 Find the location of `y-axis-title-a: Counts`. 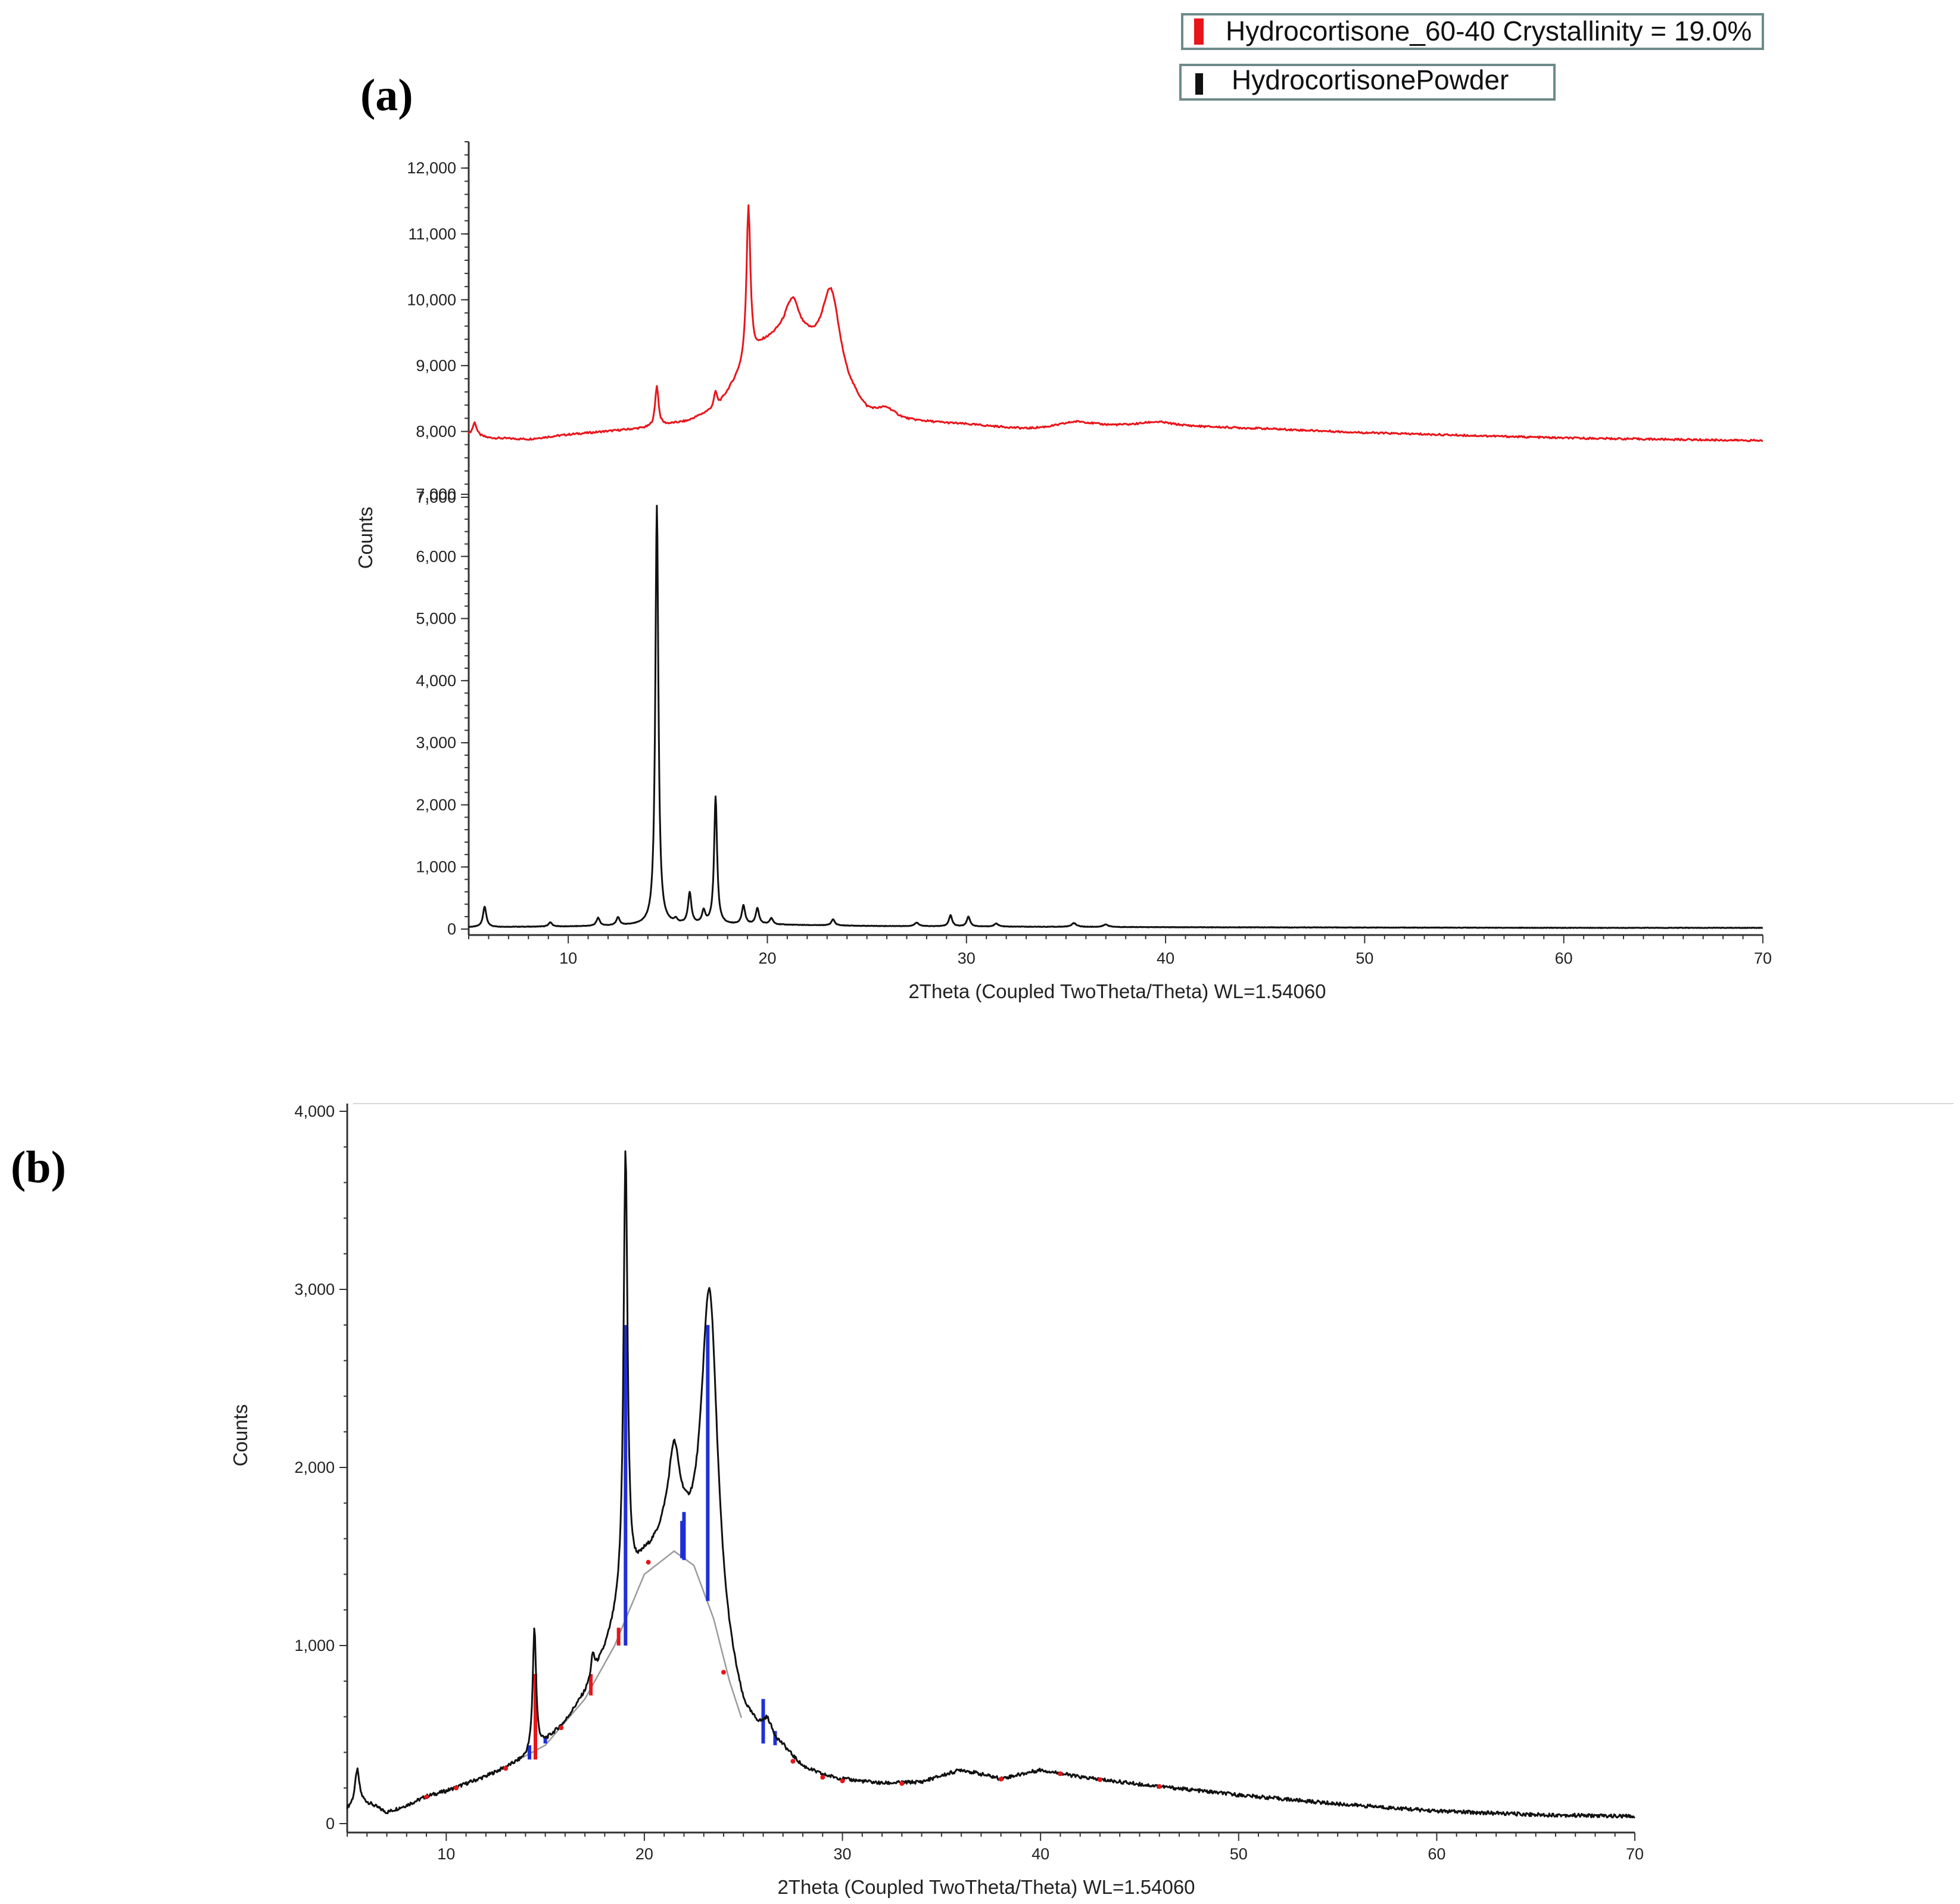

y-axis-title-a: Counts is located at coordinates (365, 538).